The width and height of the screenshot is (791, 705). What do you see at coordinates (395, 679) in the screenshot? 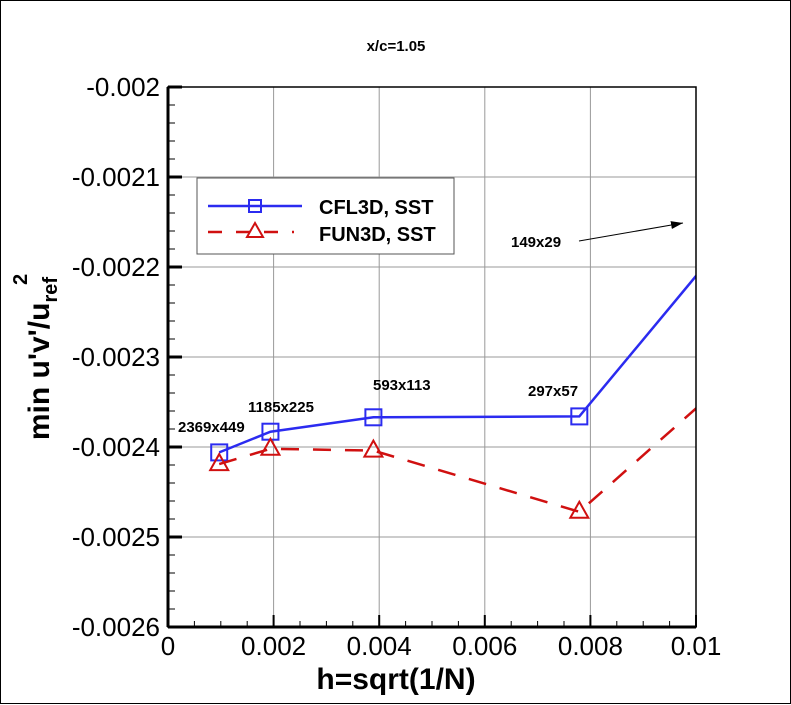
I see `x-axis-label: h=sqrt(1/N)` at bounding box center [395, 679].